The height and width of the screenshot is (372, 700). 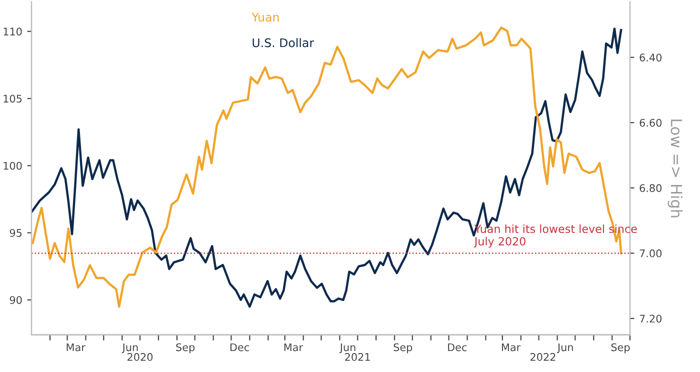 I want to click on x2-tick-label: 2021, so click(x=357, y=357).